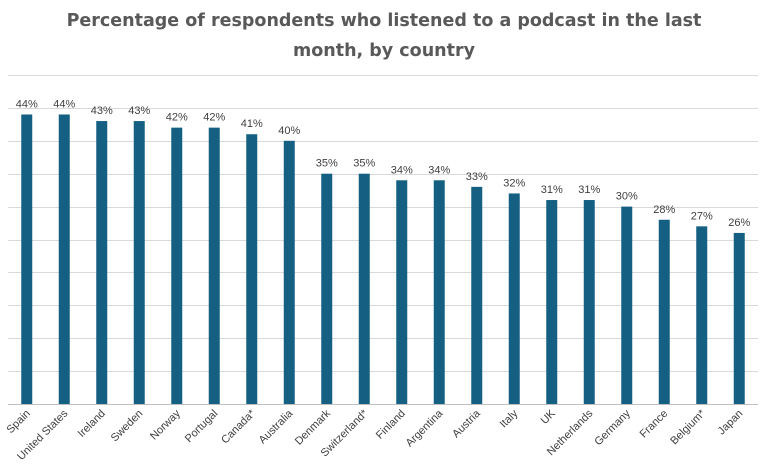 The height and width of the screenshot is (474, 768). Describe the element at coordinates (238, 426) in the screenshot. I see `x-tick-label: Canada*` at that location.